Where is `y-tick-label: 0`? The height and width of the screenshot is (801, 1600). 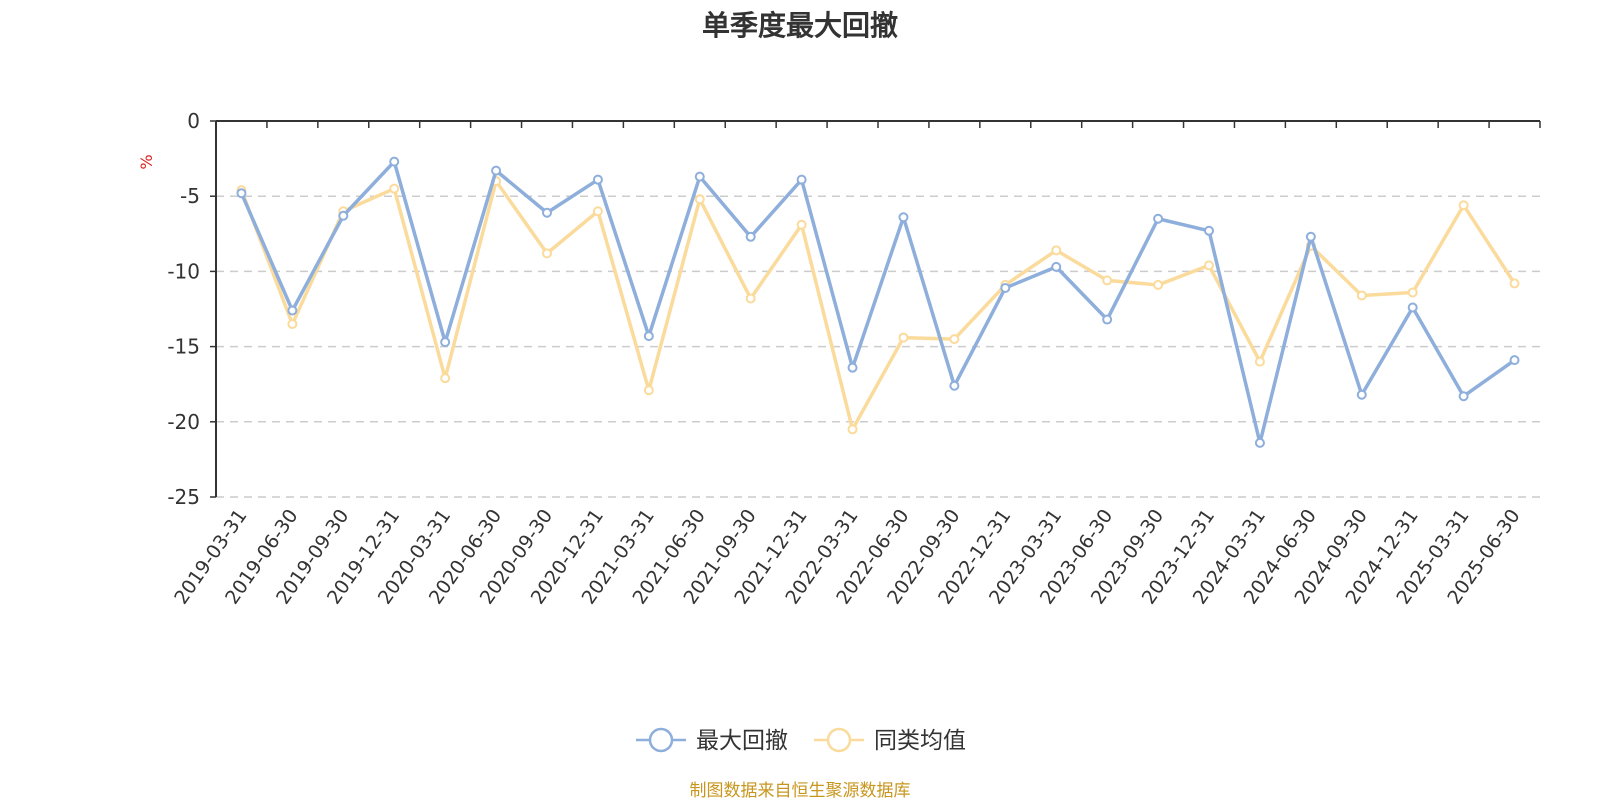
y-tick-label: 0 is located at coordinates (193, 121).